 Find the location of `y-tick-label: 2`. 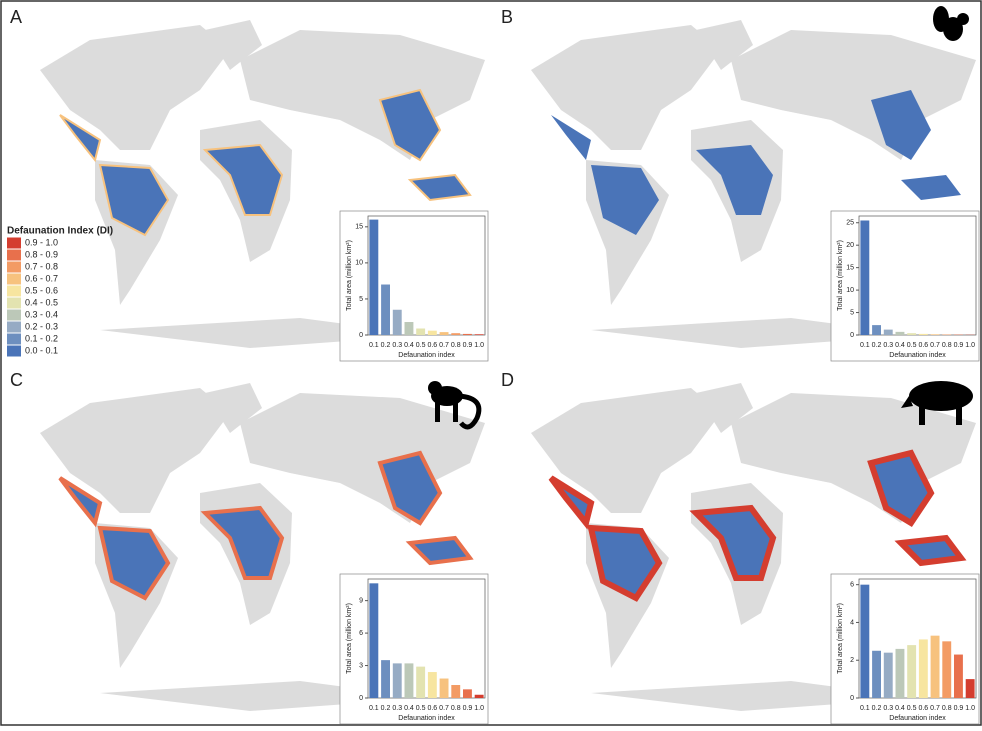

y-tick-label: 2 is located at coordinates (852, 660).